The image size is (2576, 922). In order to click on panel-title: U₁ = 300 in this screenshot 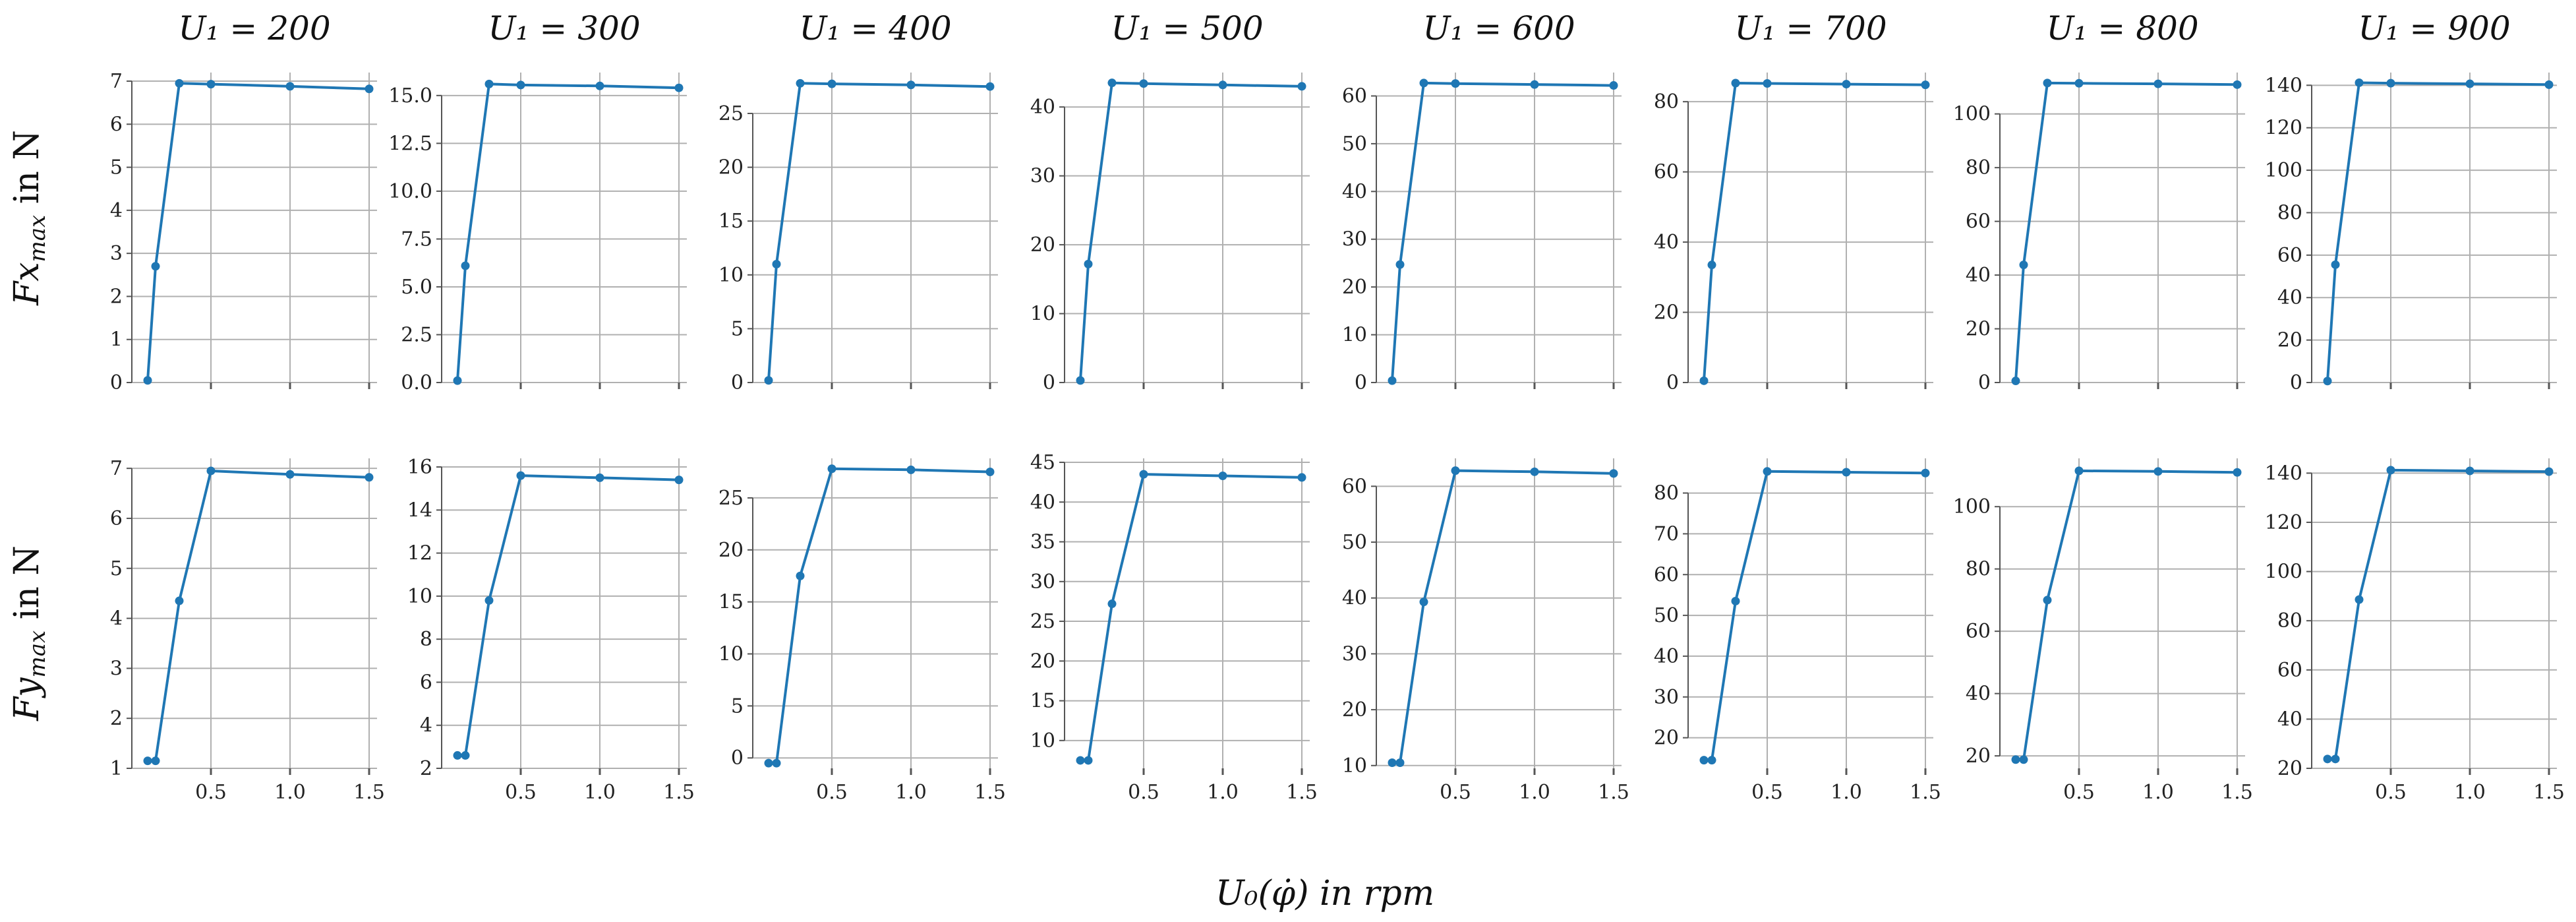, I will do `click(564, 28)`.